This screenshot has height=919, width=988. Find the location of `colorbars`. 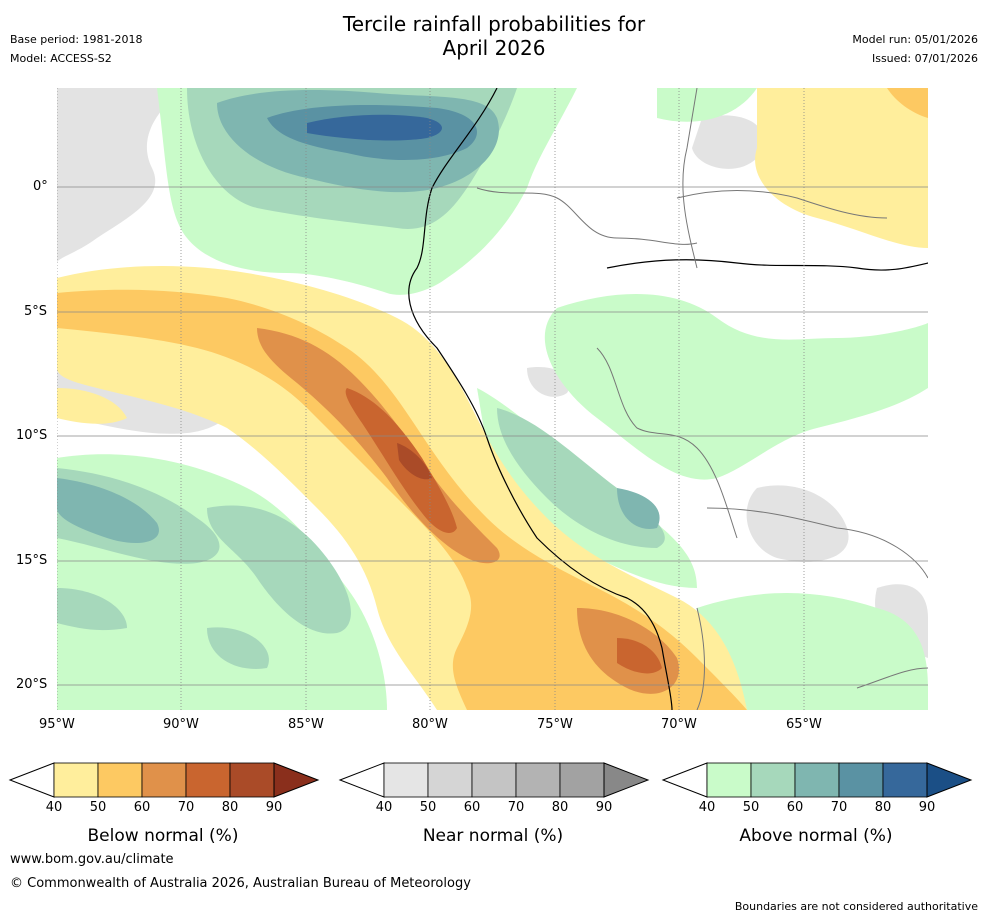

colorbars is located at coordinates (490, 780).